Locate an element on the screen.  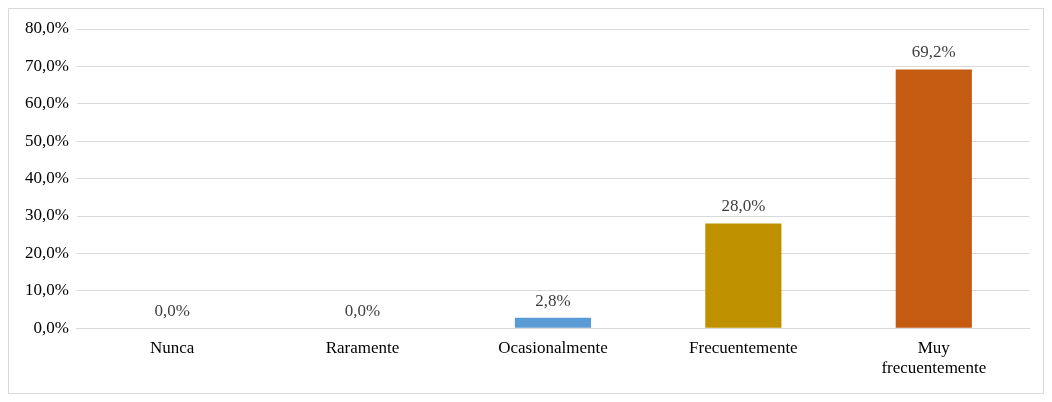
y-tick-label: 80,0% is located at coordinates (46, 28).